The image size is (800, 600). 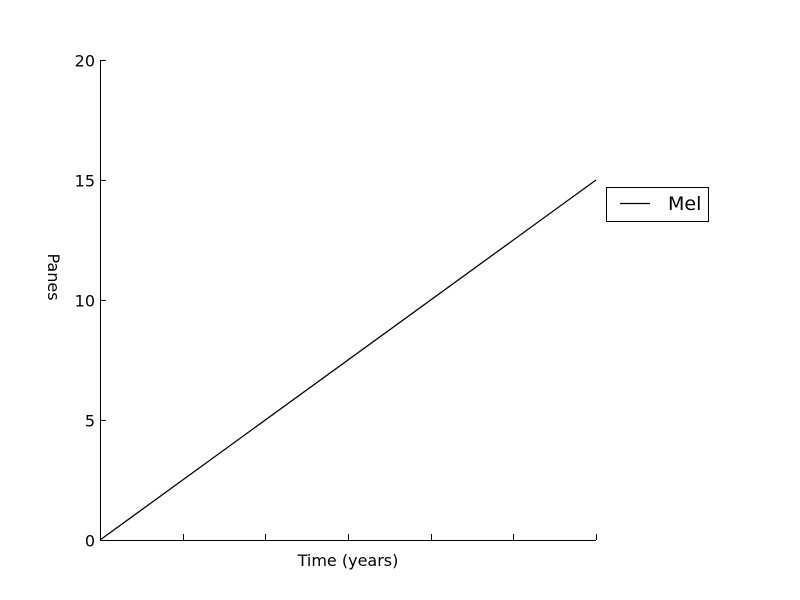 I want to click on legend-box, so click(x=657, y=204).